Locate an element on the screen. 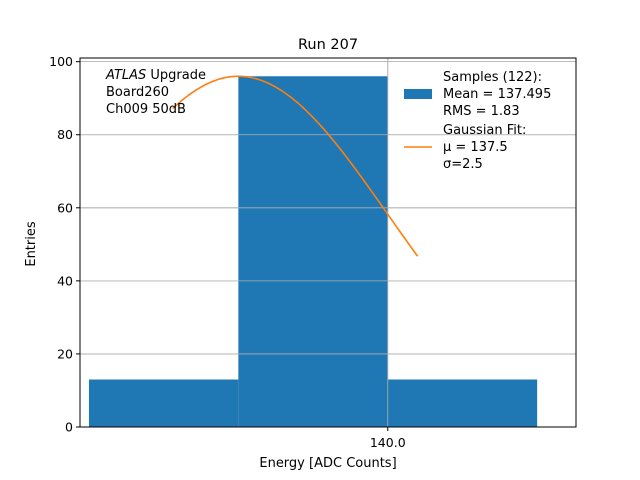 This screenshot has height=480, width=640. legend-samples-swatch is located at coordinates (418, 94).